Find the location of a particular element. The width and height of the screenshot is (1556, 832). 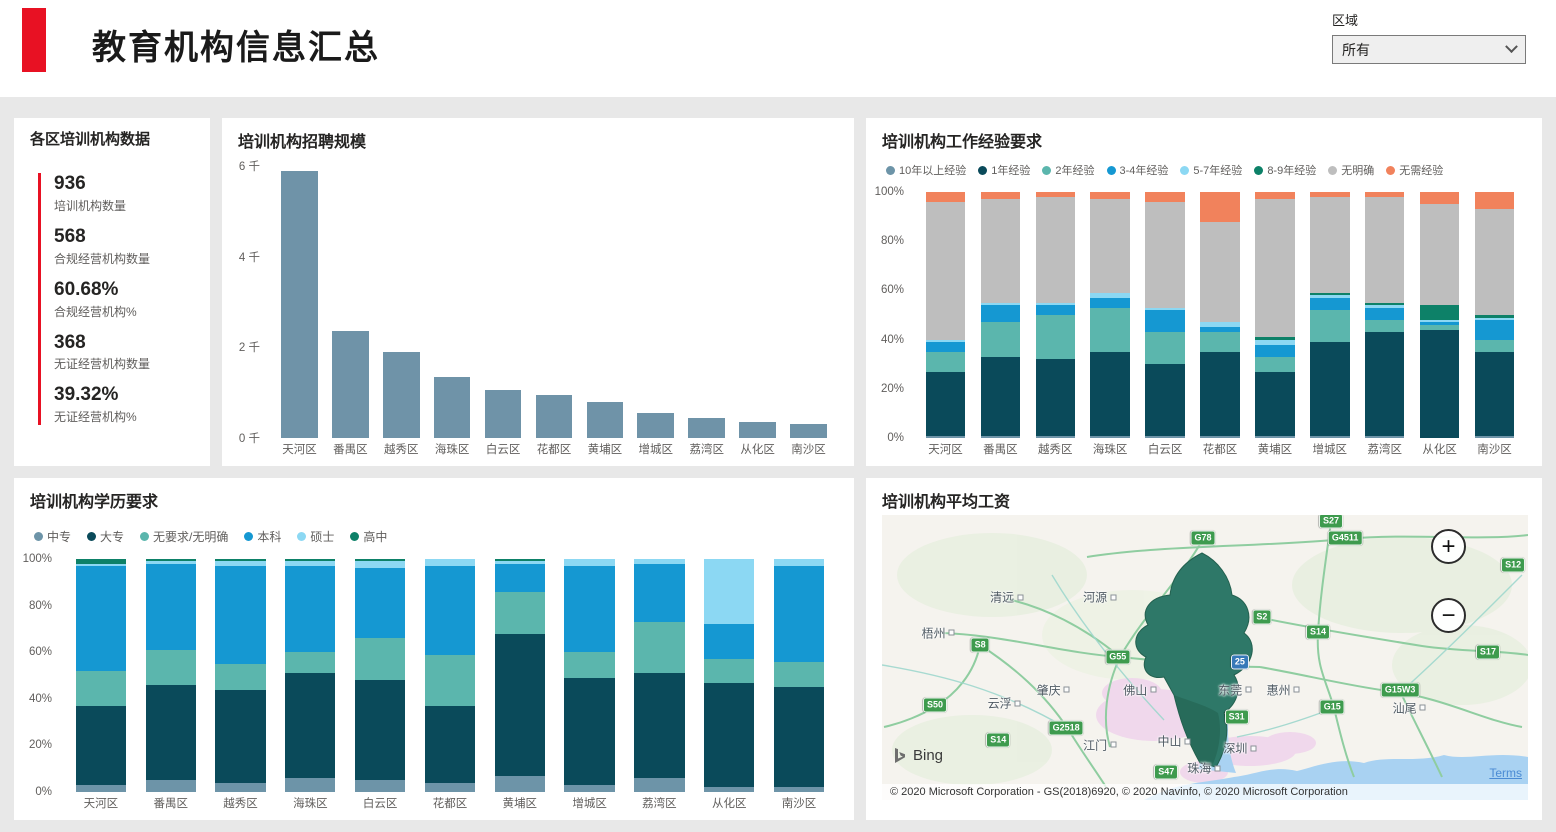

legend-item: 高中 is located at coordinates (368, 536).